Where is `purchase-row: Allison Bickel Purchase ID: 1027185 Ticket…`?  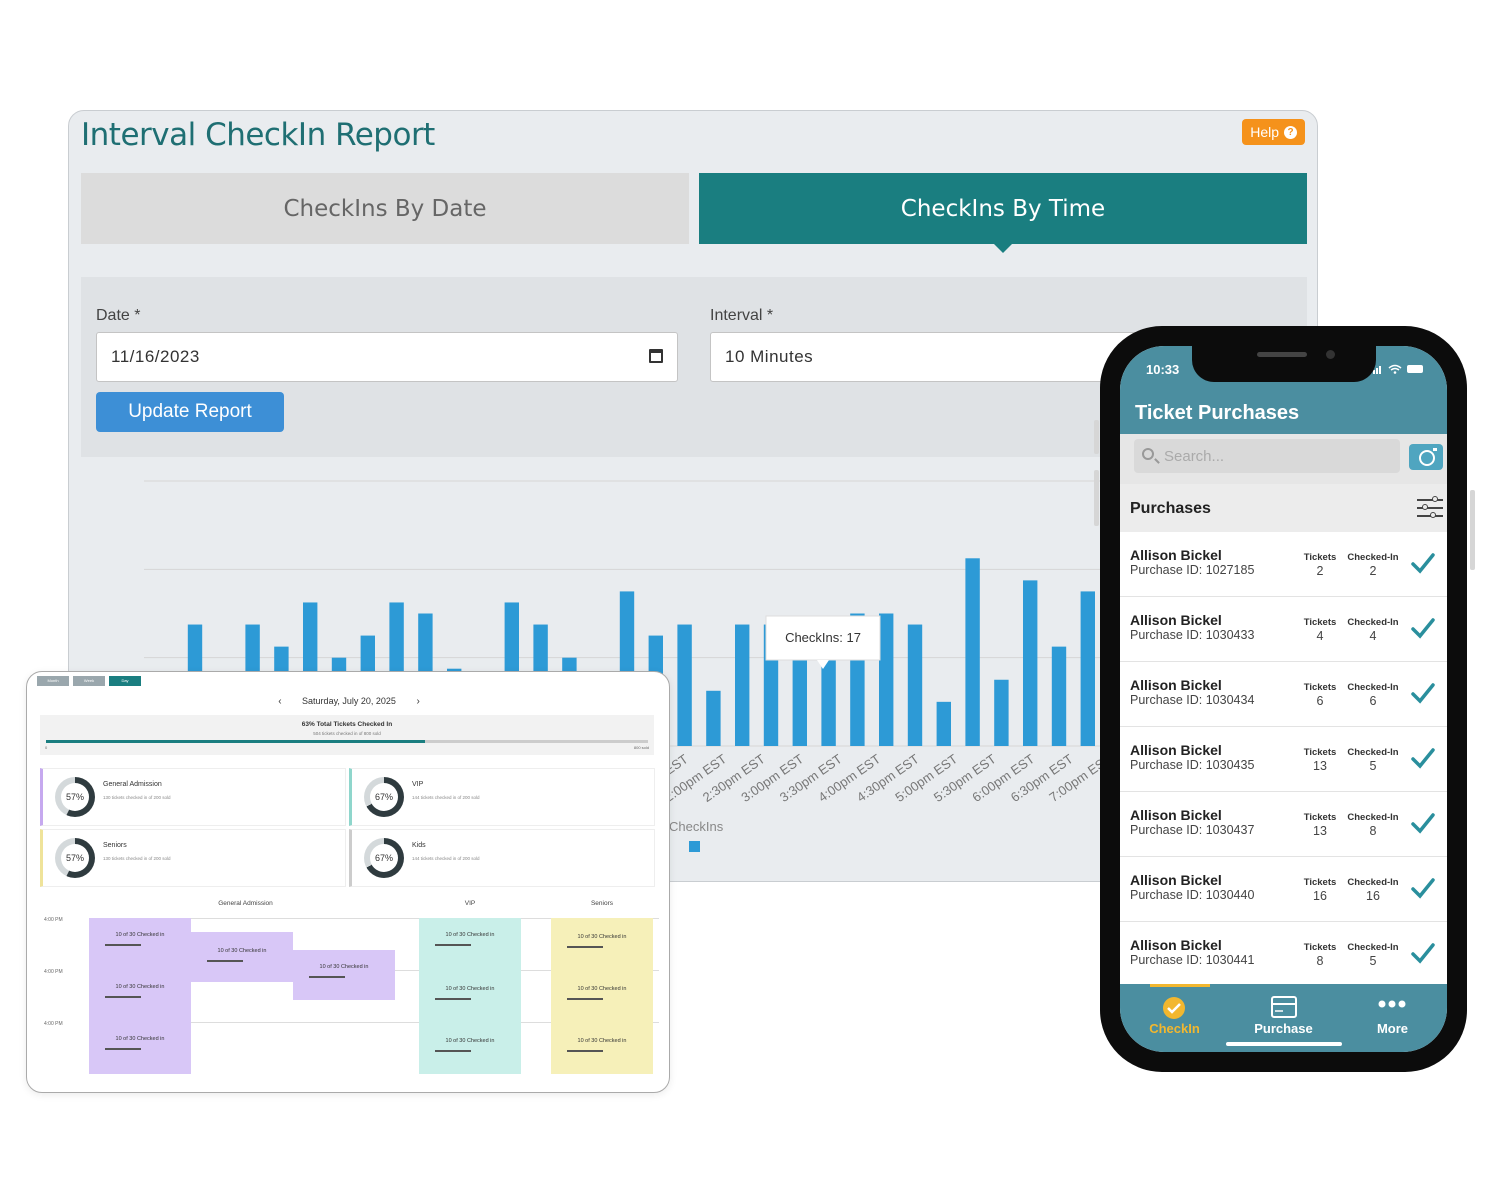 purchase-row: Allison Bickel Purchase ID: 1027185 Ticket… is located at coordinates (1283, 564).